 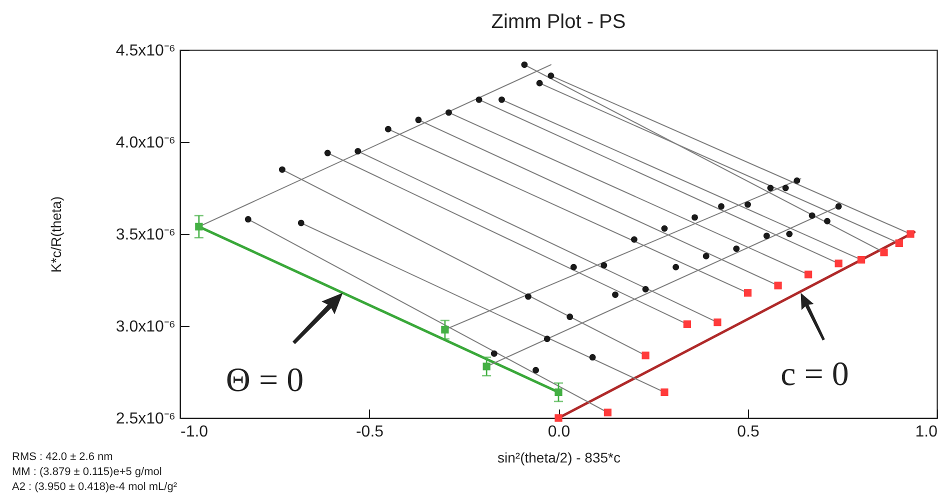 I want to click on x-tick-label: 0.5, so click(x=748, y=432).